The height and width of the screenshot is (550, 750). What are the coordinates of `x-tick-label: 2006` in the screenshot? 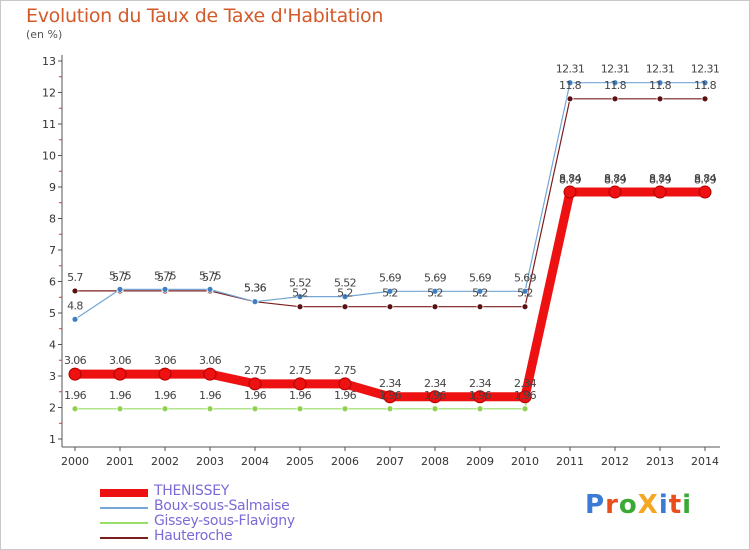 It's located at (345, 461).